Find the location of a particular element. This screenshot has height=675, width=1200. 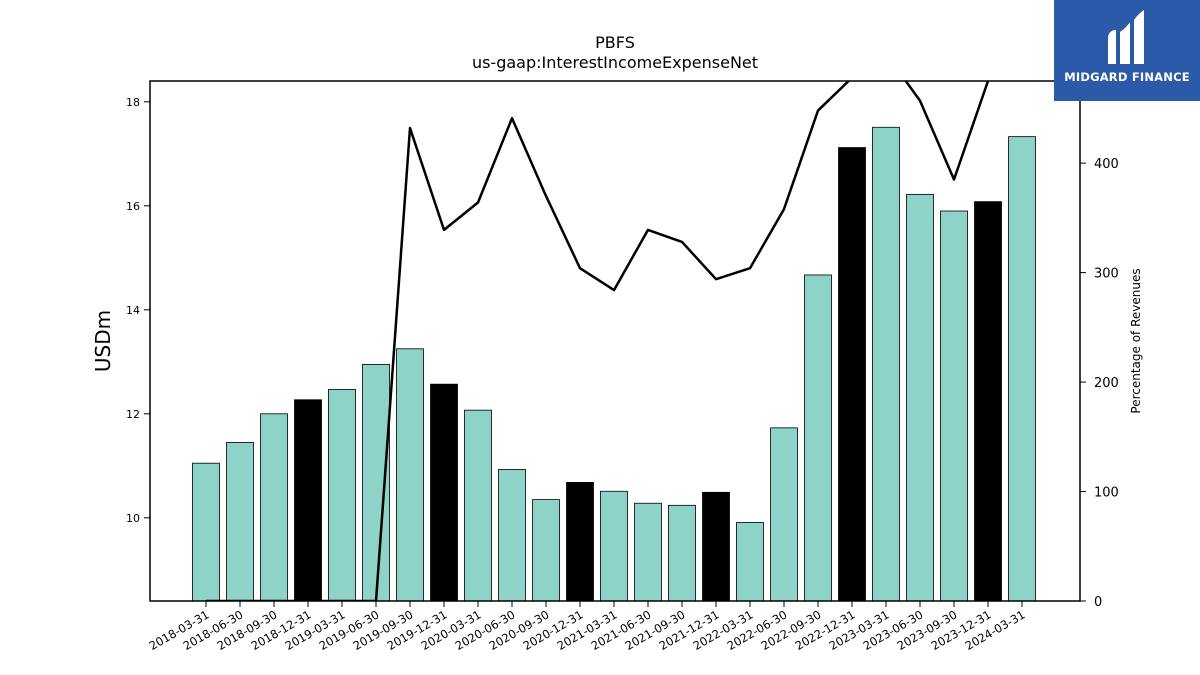

y-tick-label: 12 is located at coordinates (133, 414).